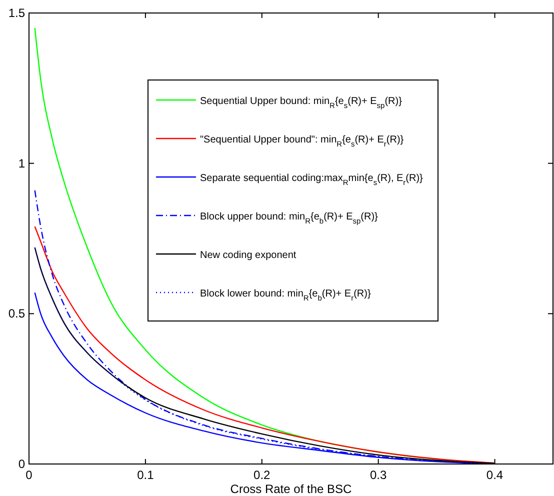  I want to click on legend-label: "Sequential Upper bound": min$_{R}${e$_{s}$(R)+ E$_{r}$(R)}, so click(302, 141).